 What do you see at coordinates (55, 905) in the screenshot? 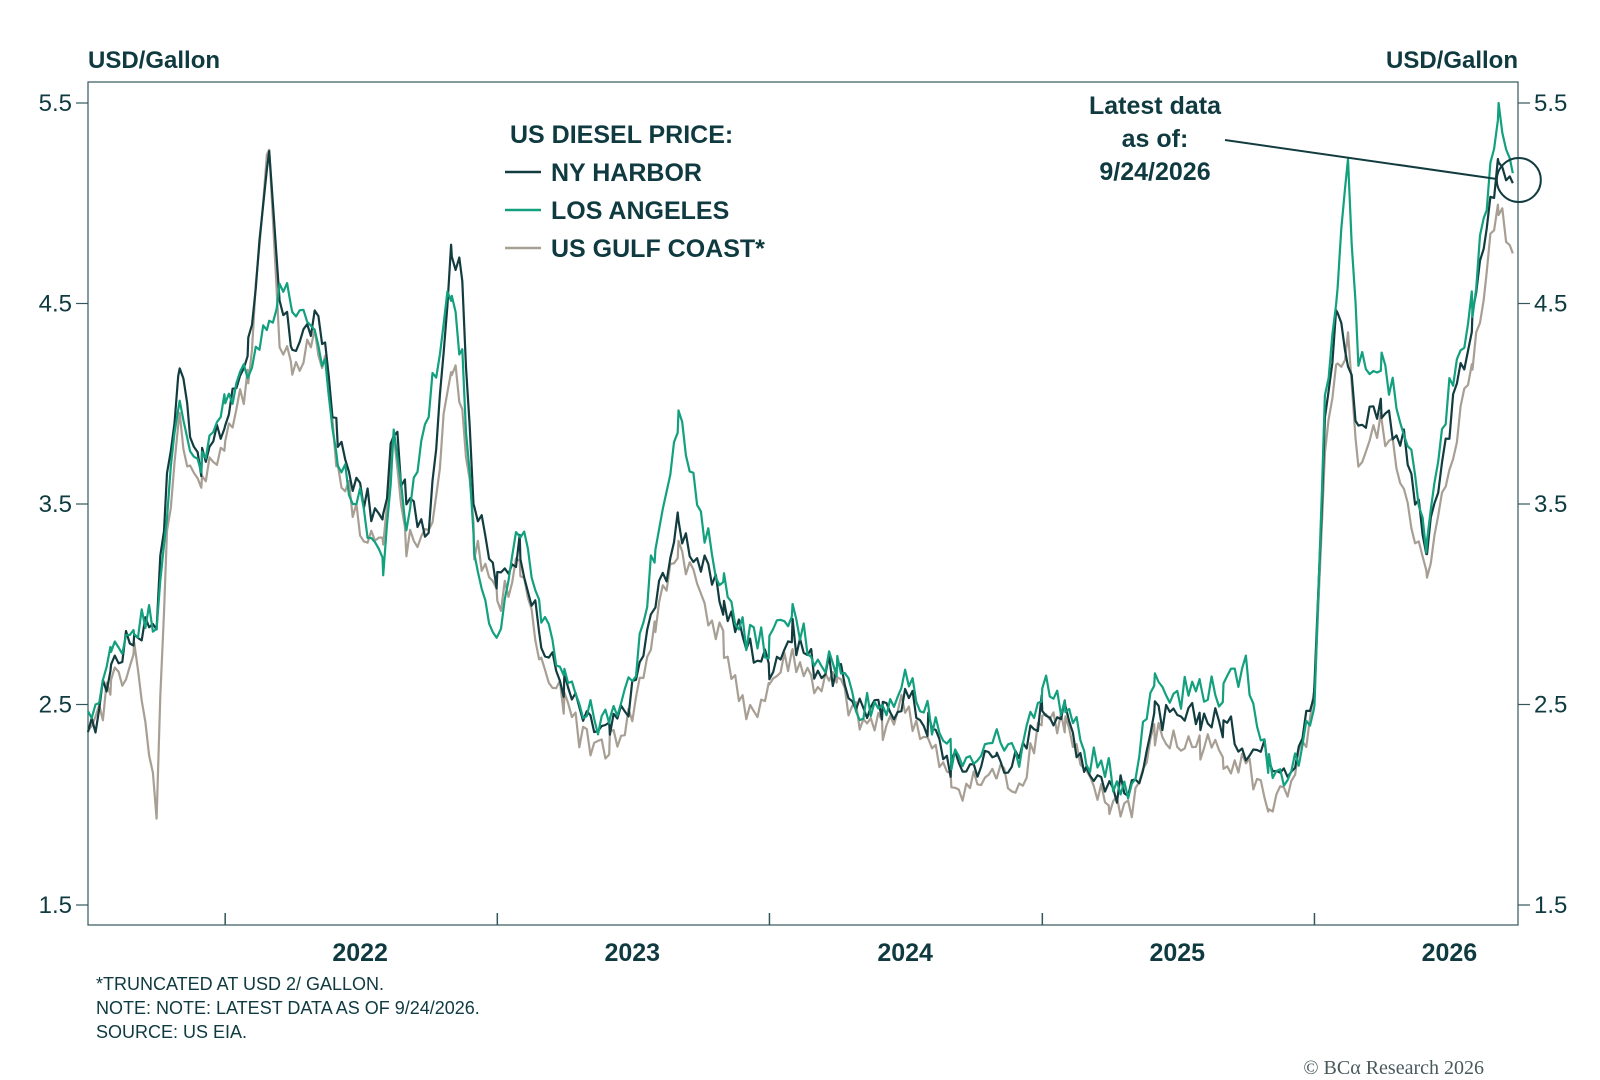
I see `y-tick-label-left-1.5: 1.5` at bounding box center [55, 905].